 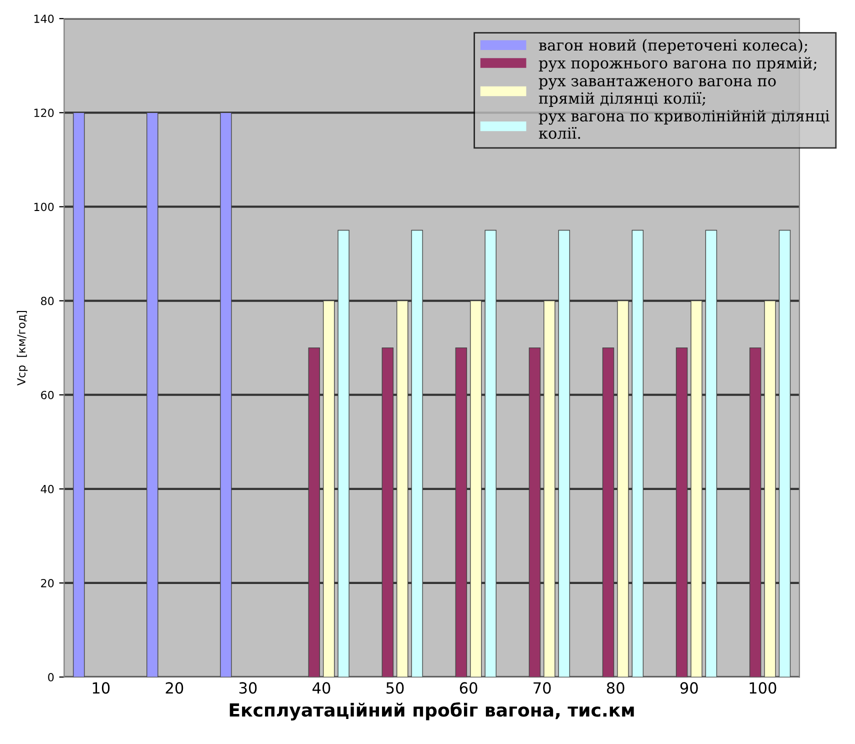 I want to click on y-axis-title: Vср [км/год], so click(x=22, y=348).